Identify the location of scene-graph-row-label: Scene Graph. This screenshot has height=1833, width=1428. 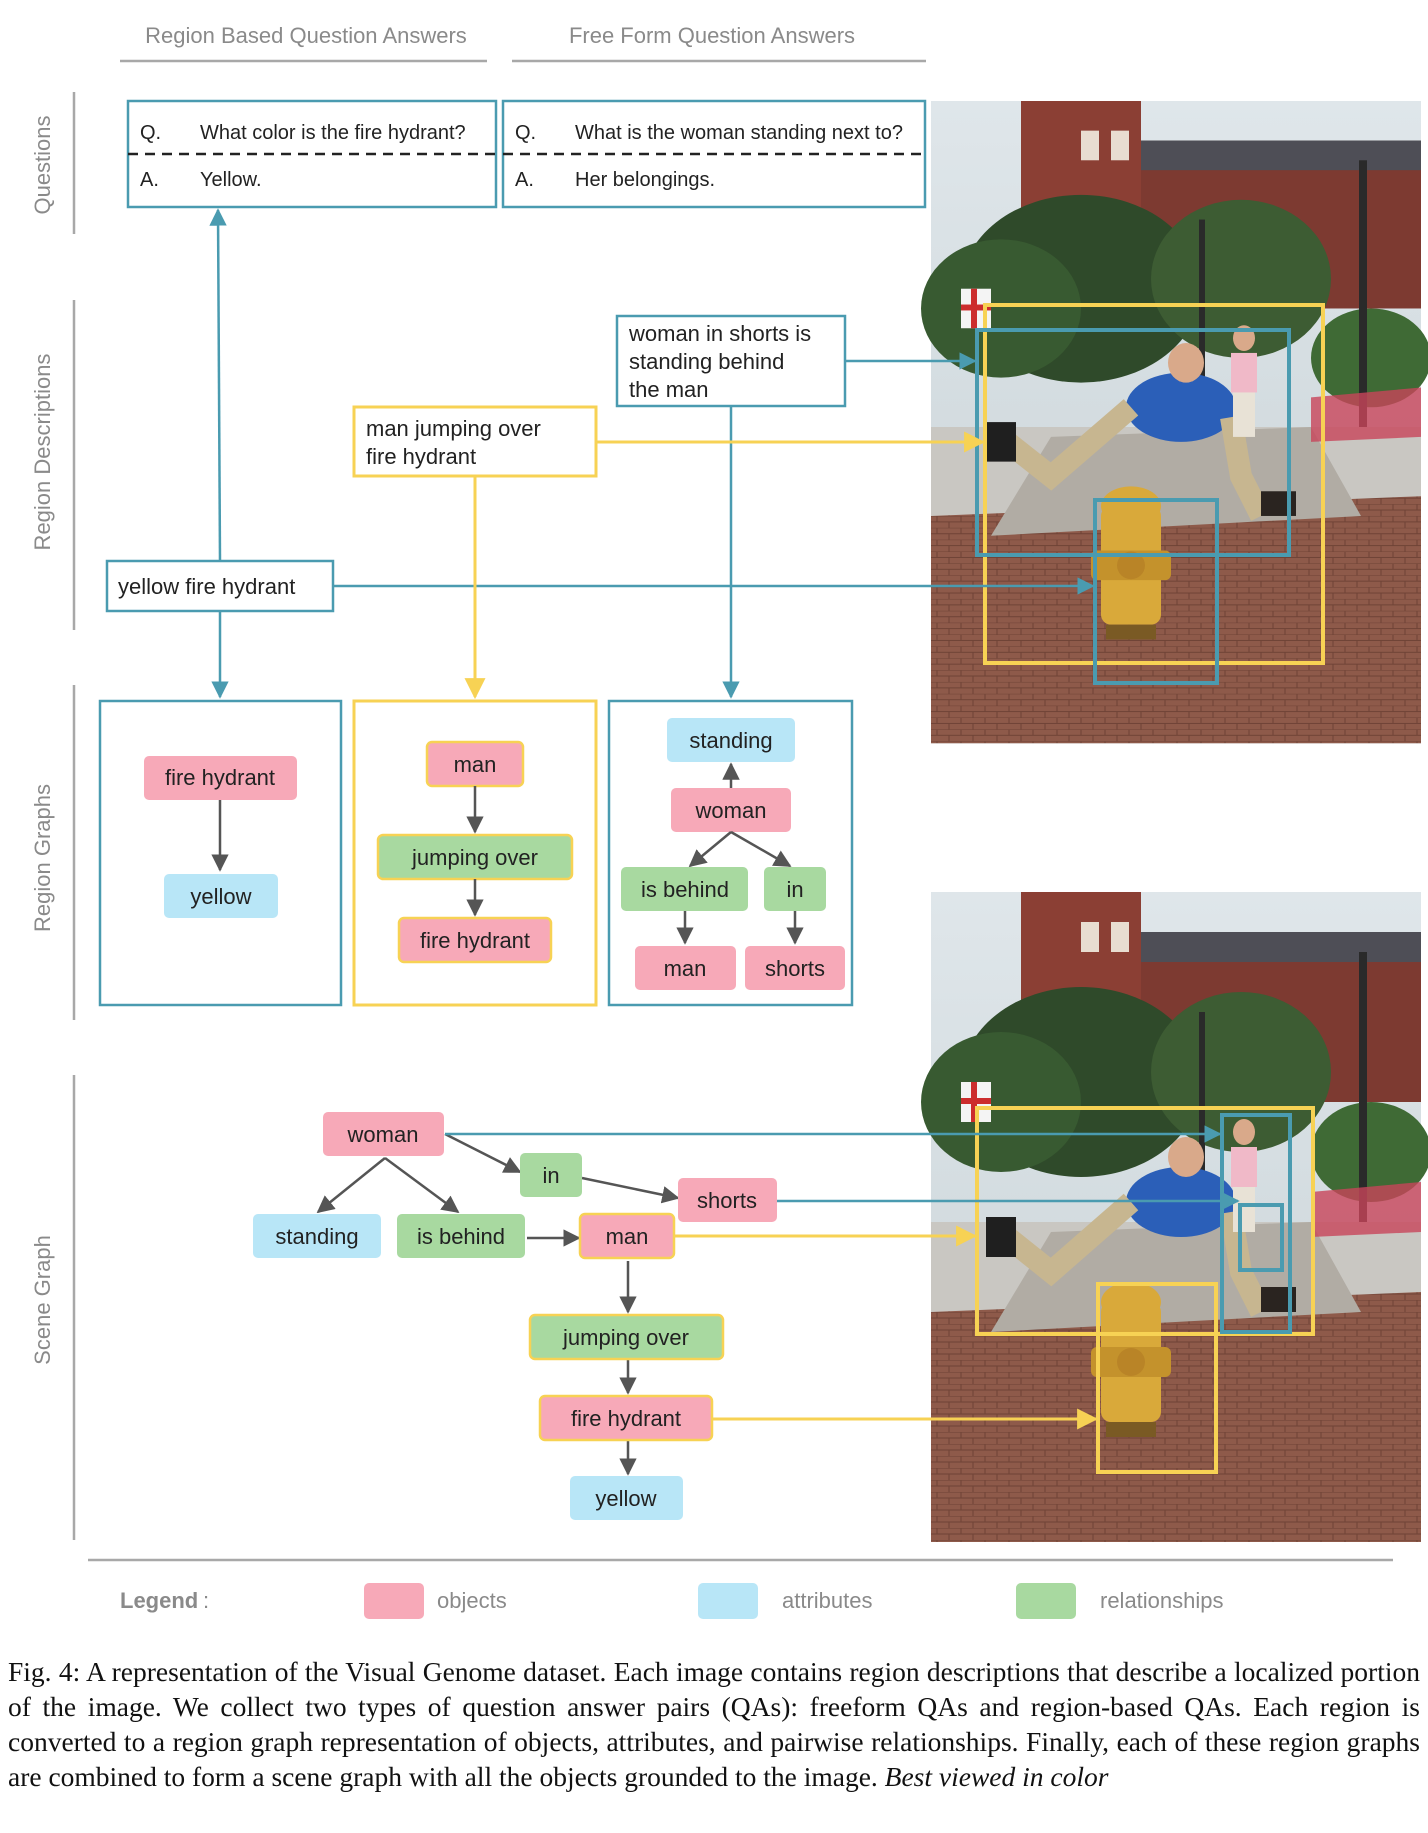
(42, 1300).